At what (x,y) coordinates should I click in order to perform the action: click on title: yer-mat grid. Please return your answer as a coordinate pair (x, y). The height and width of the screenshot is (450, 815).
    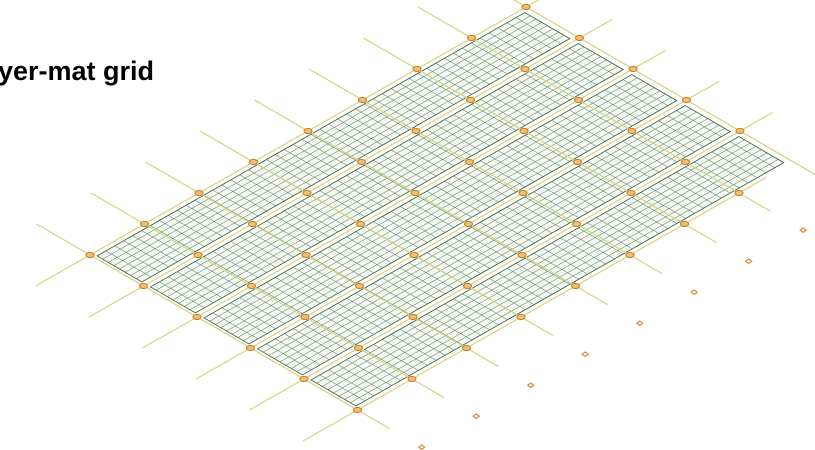
    Looking at the image, I should click on (77, 71).